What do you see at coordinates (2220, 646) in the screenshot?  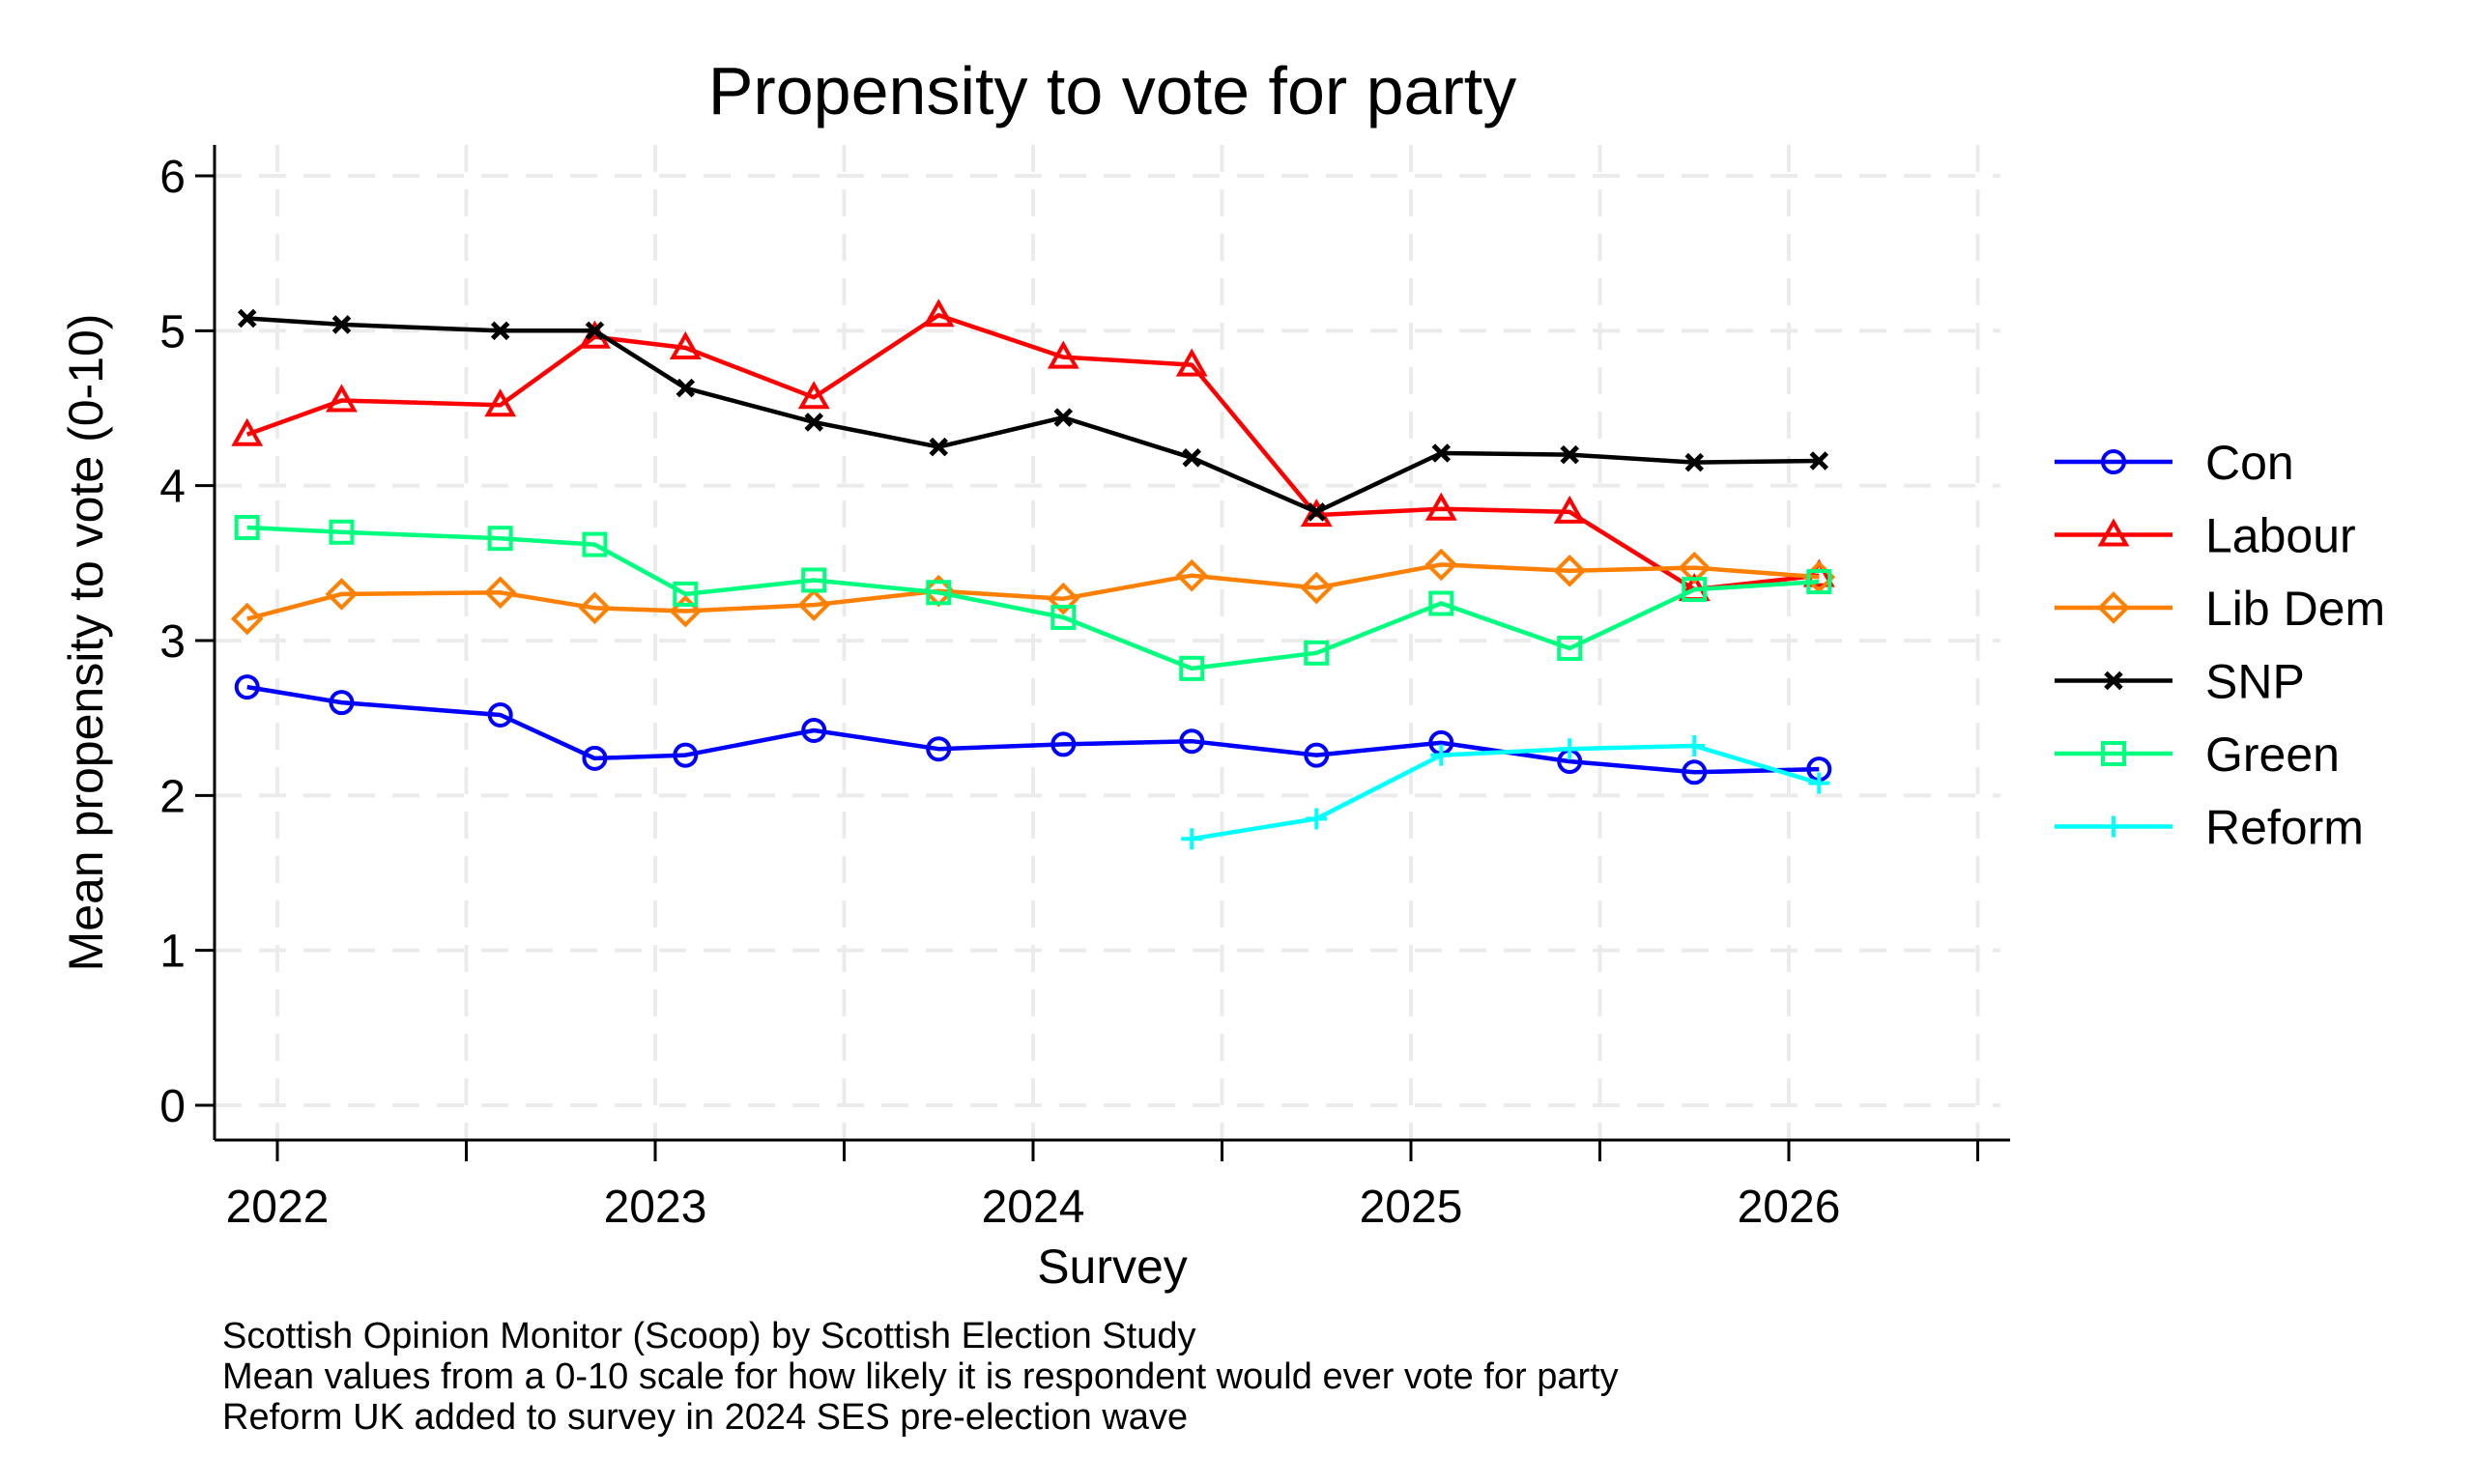 I see `legend: Con Labour Lib Dem SNP Green Reform` at bounding box center [2220, 646].